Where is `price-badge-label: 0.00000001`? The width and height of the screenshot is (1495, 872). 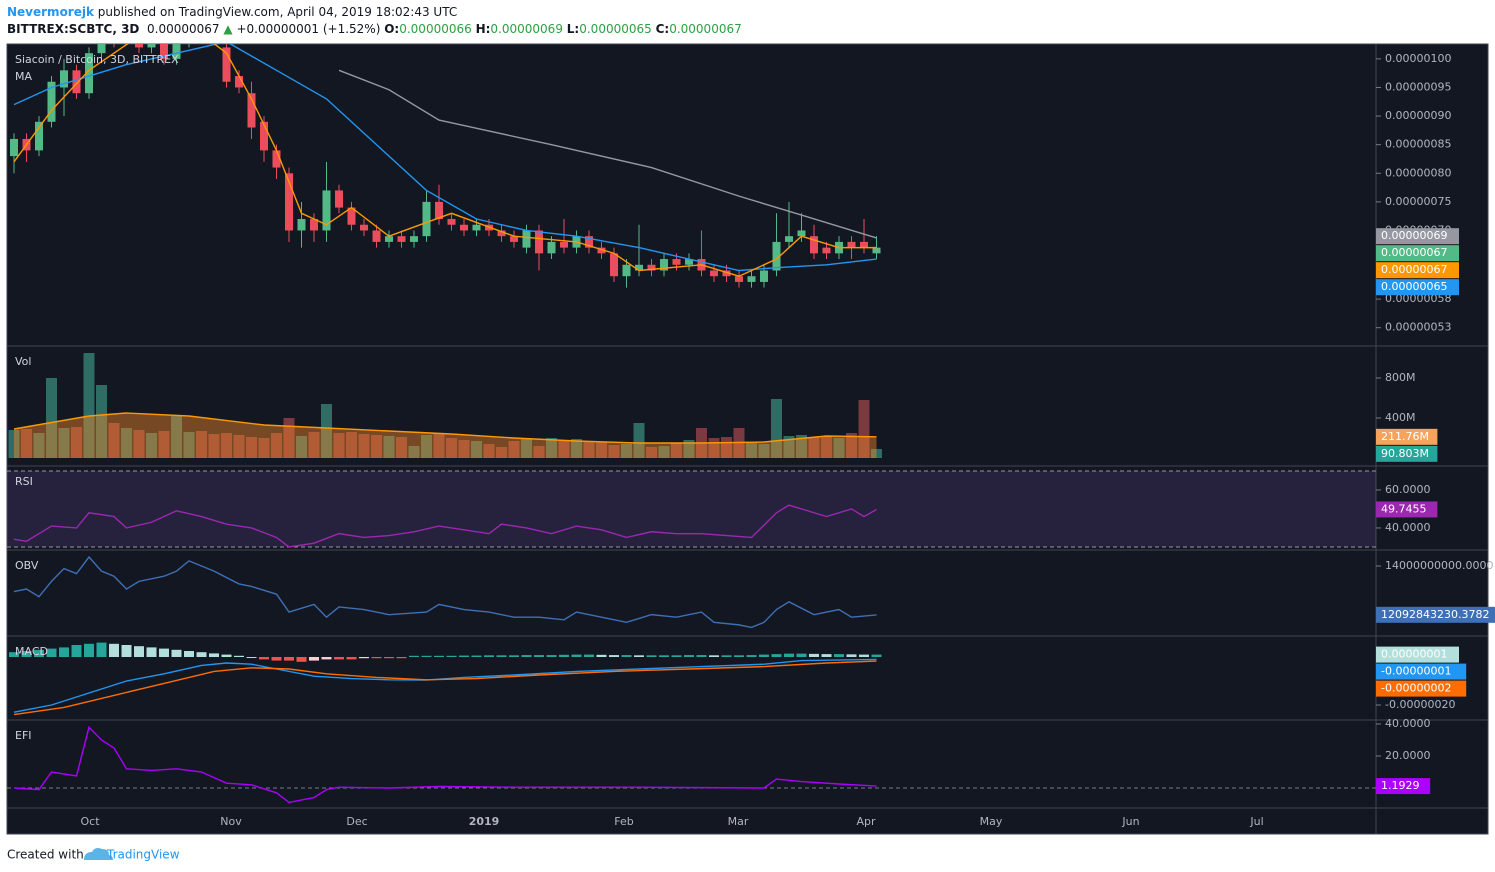 price-badge-label: 0.00000001 is located at coordinates (1414, 654).